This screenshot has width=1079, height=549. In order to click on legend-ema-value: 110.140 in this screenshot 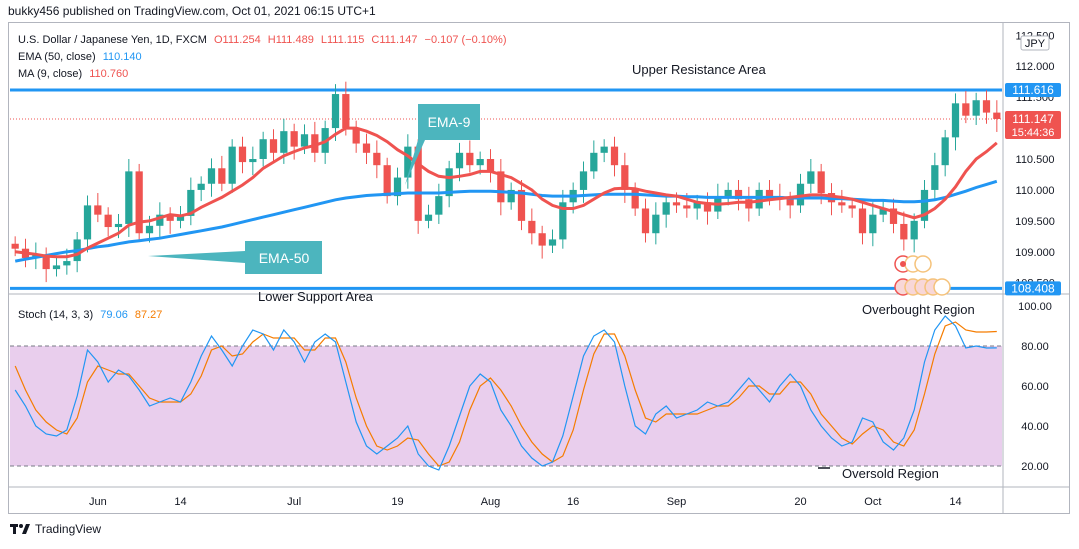, I will do `click(122, 57)`.